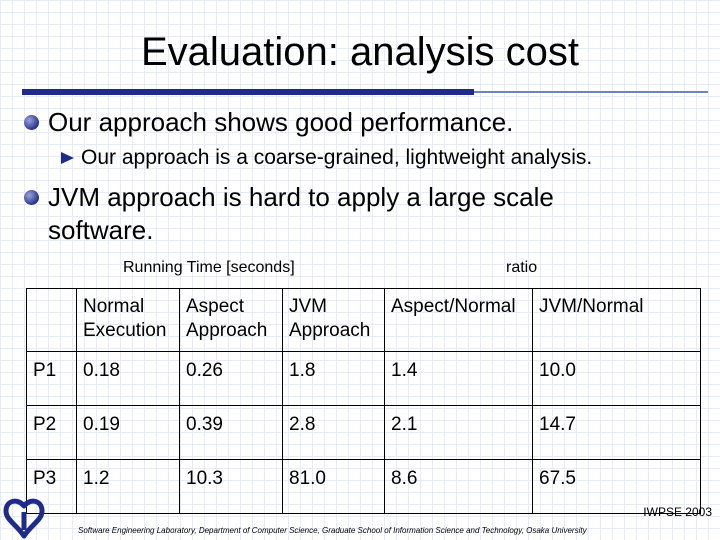 Image resolution: width=720 pixels, height=540 pixels. I want to click on header-normal-execution: Normal Execution, so click(128, 320).